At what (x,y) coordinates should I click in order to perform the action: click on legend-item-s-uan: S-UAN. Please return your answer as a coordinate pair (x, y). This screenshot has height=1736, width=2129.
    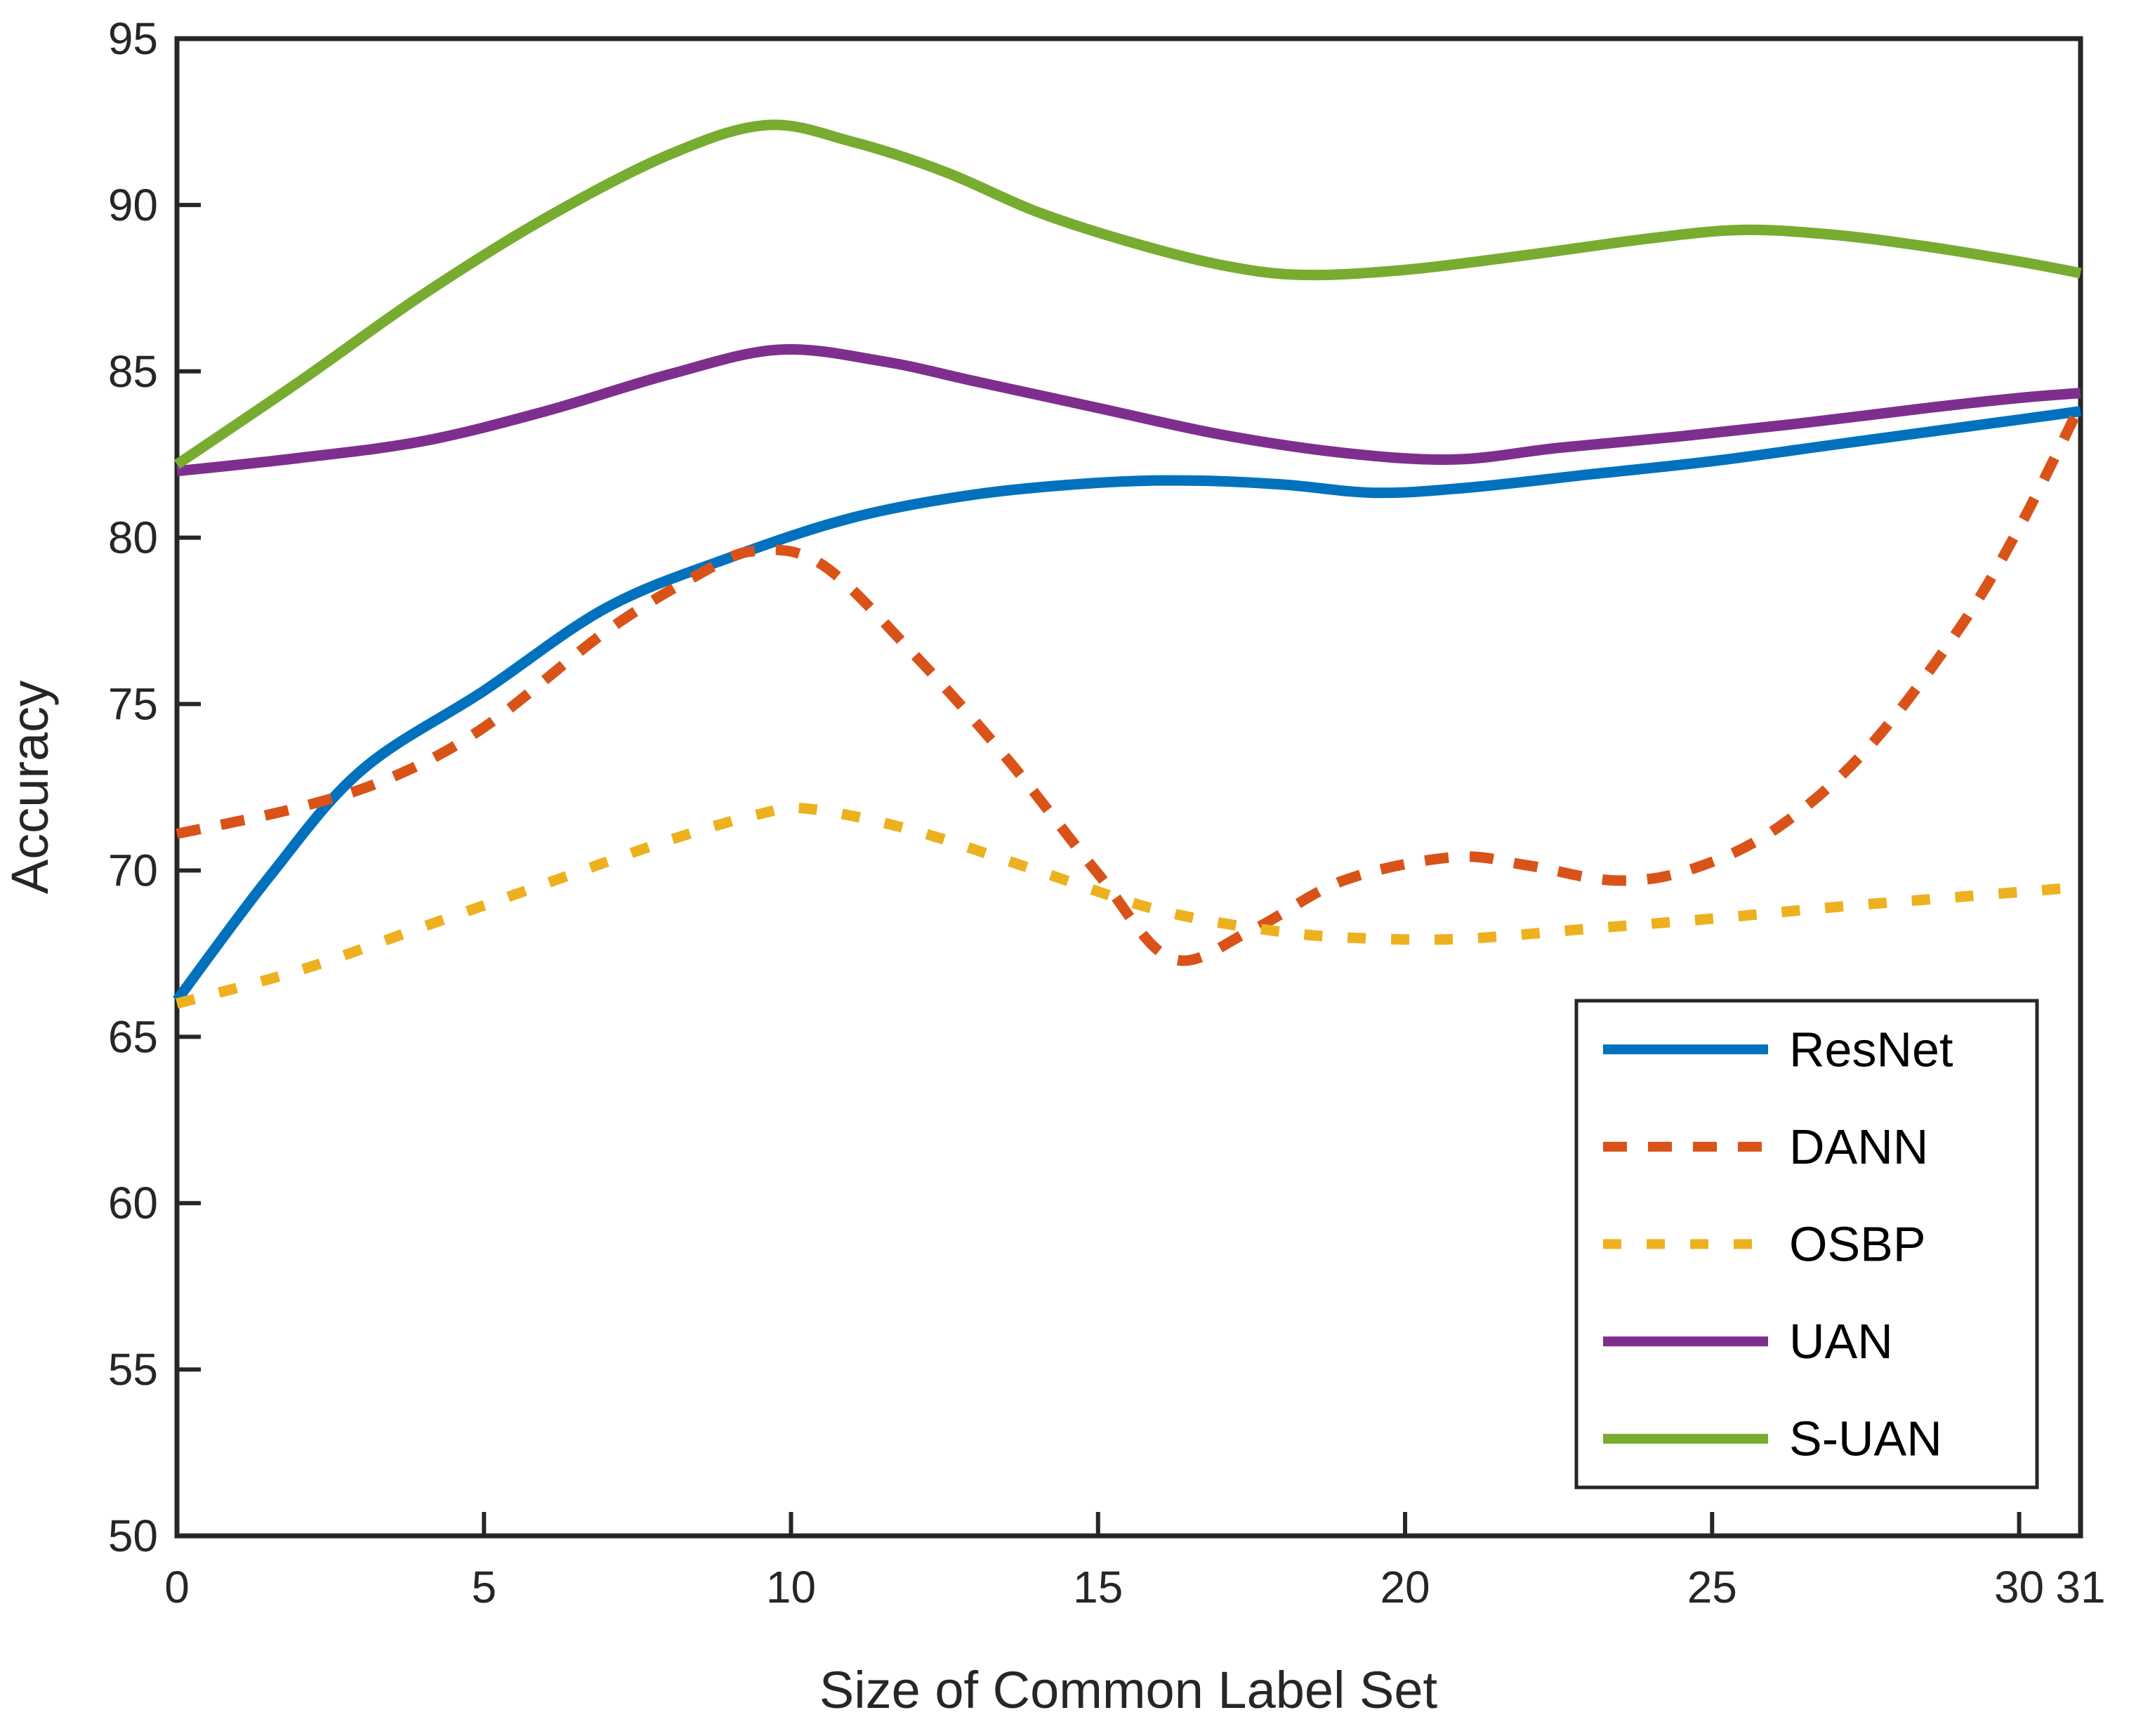
    Looking at the image, I should click on (1772, 1439).